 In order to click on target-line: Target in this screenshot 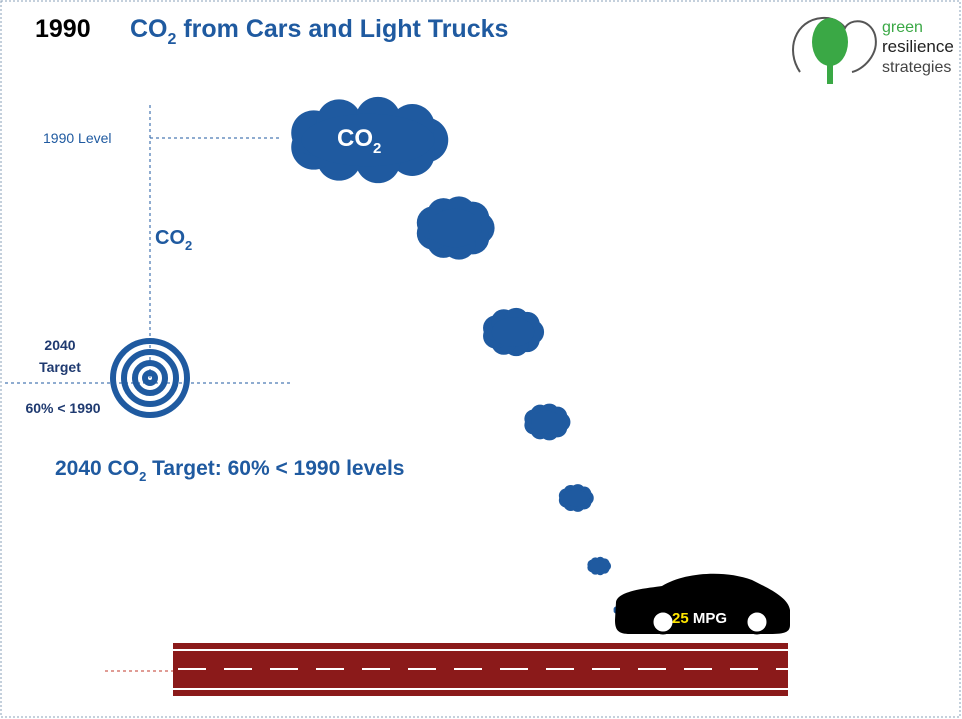, I will do `click(60, 367)`.